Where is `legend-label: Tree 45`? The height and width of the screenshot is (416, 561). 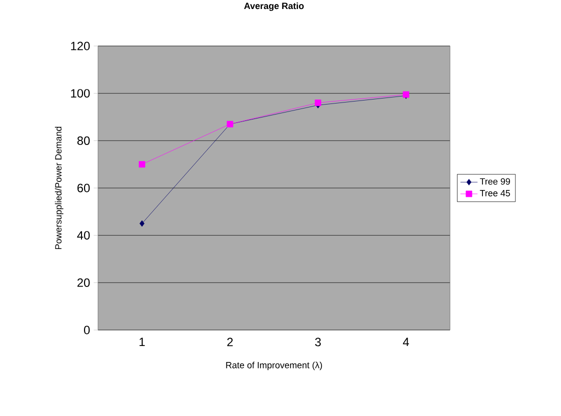
legend-label: Tree 45 is located at coordinates (495, 193).